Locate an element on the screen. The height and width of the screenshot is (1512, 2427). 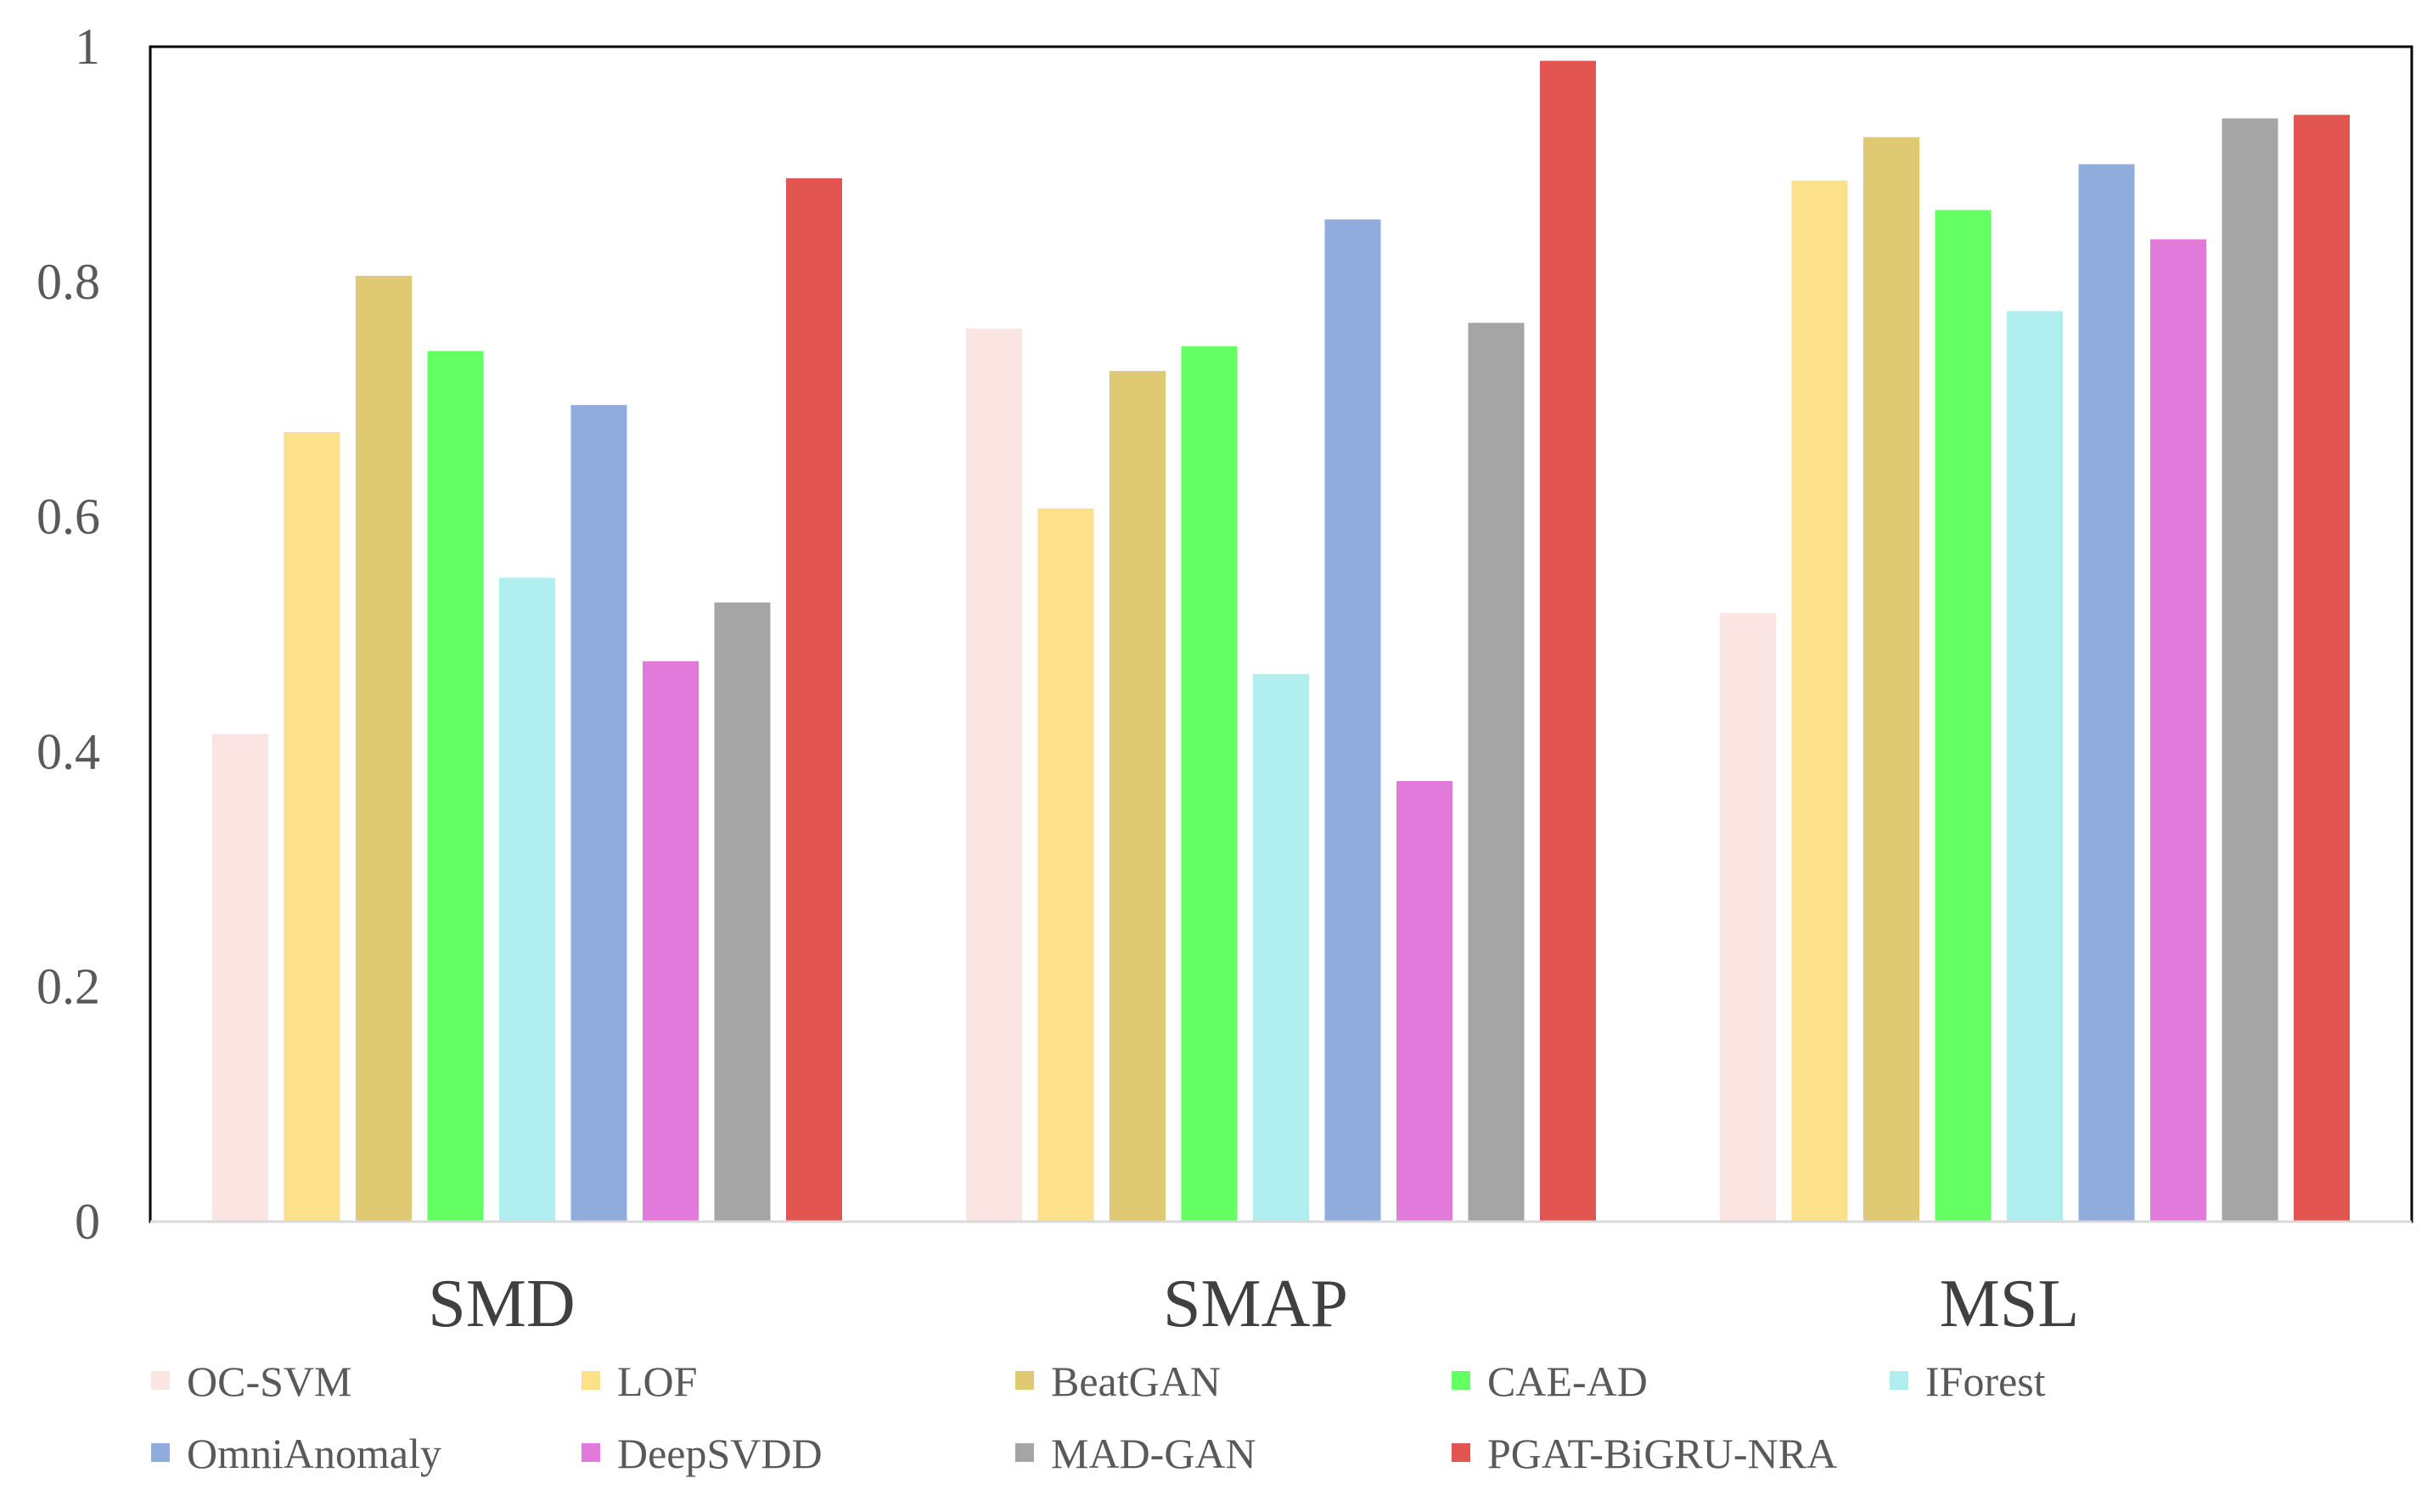
legend-label: DeepSVDD is located at coordinates (720, 1454).